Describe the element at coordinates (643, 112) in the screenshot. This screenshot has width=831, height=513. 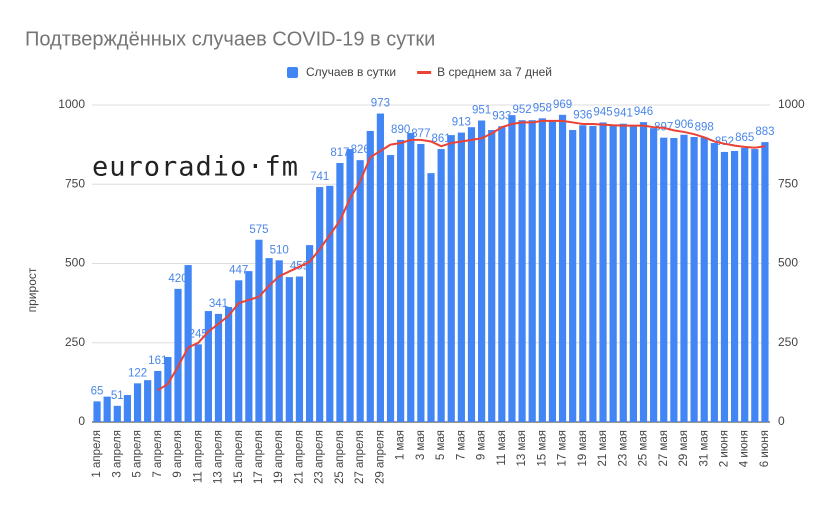
I see `data-label: 946` at that location.